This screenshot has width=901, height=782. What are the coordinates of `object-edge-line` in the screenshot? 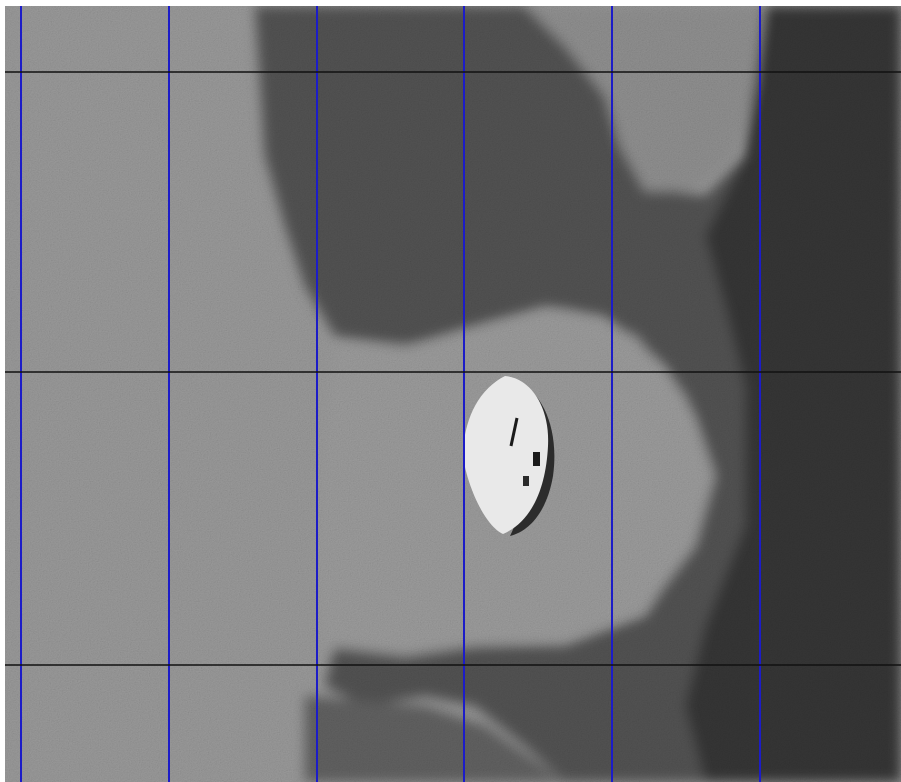 It's located at (514, 432).